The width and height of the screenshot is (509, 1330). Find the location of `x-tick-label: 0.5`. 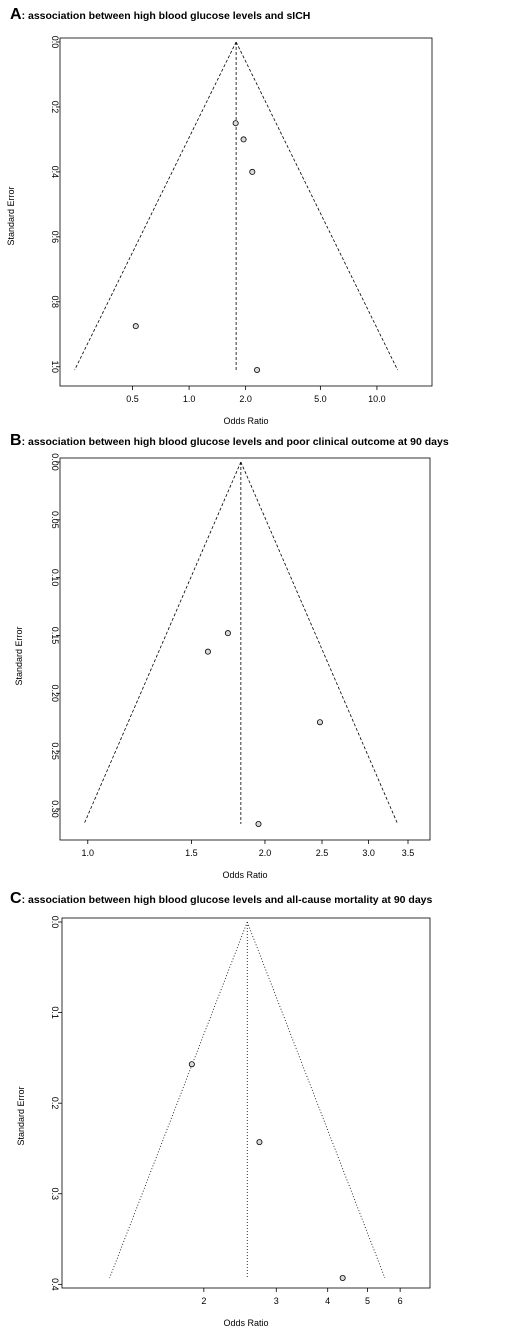

x-tick-label: 0.5 is located at coordinates (132, 399).